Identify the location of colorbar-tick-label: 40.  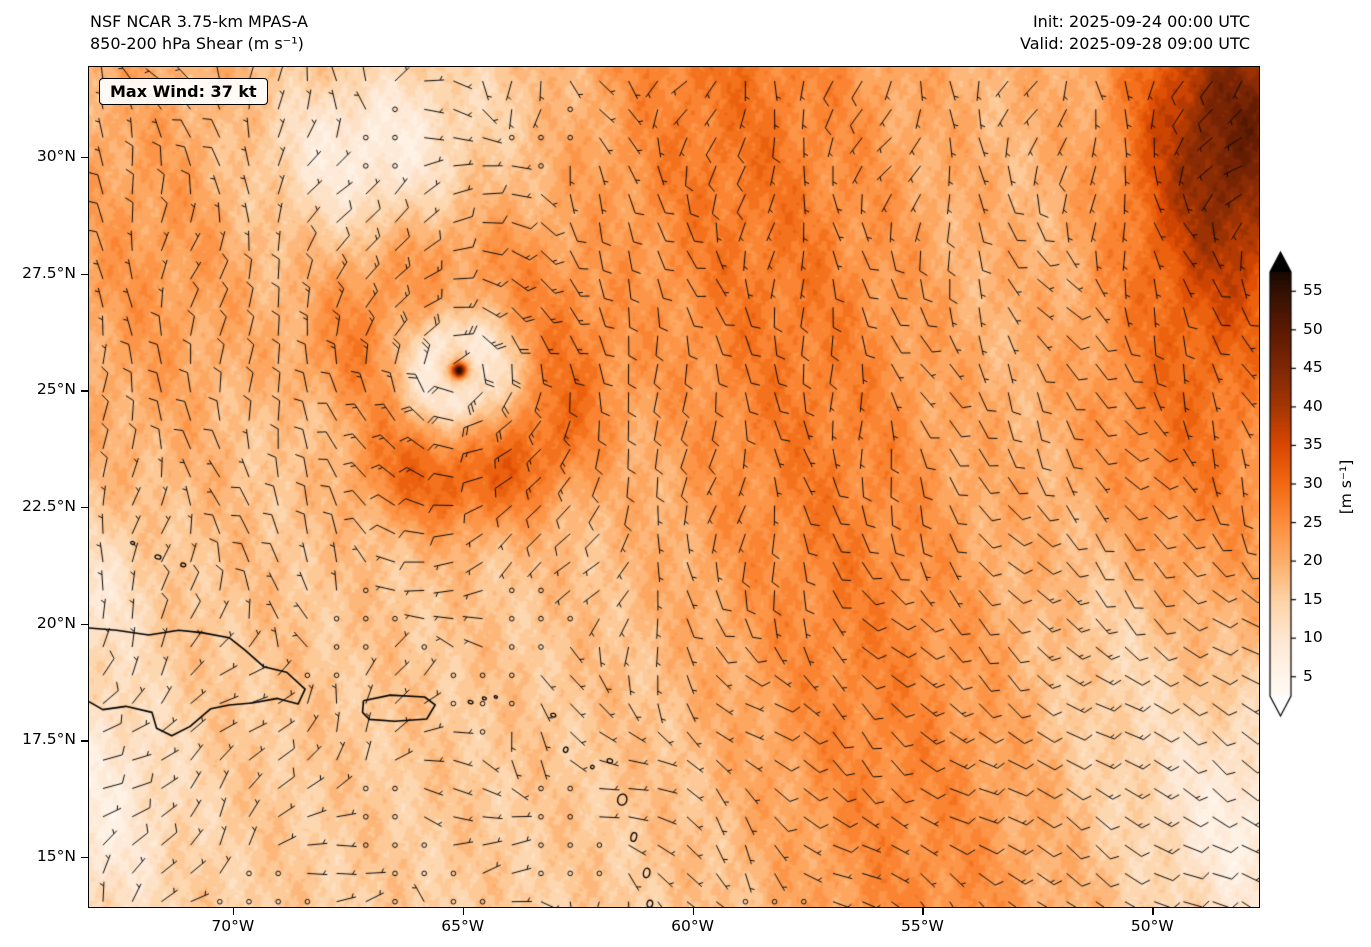
(1313, 405).